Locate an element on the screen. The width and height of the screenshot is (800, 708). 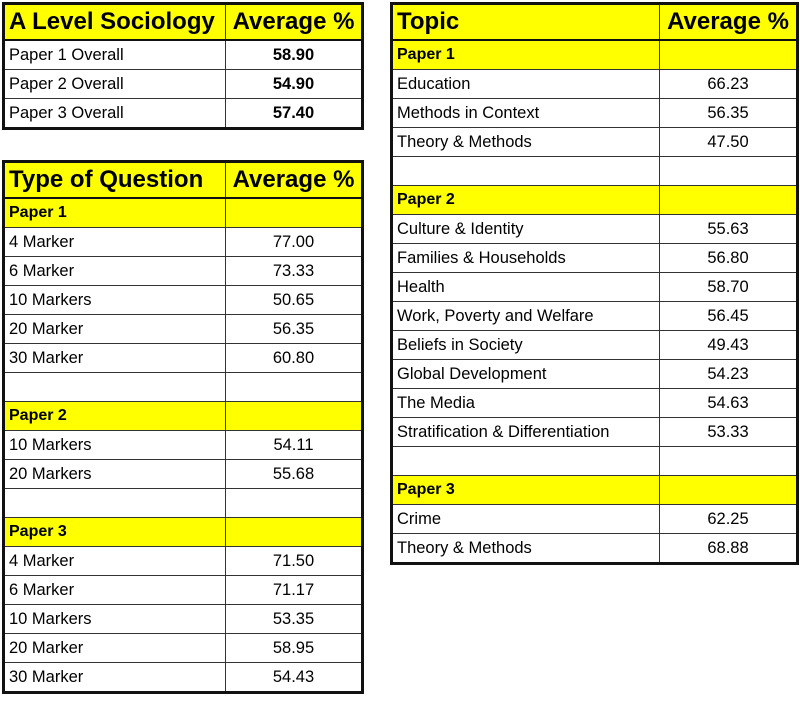
row-value: 56.45 is located at coordinates (728, 316).